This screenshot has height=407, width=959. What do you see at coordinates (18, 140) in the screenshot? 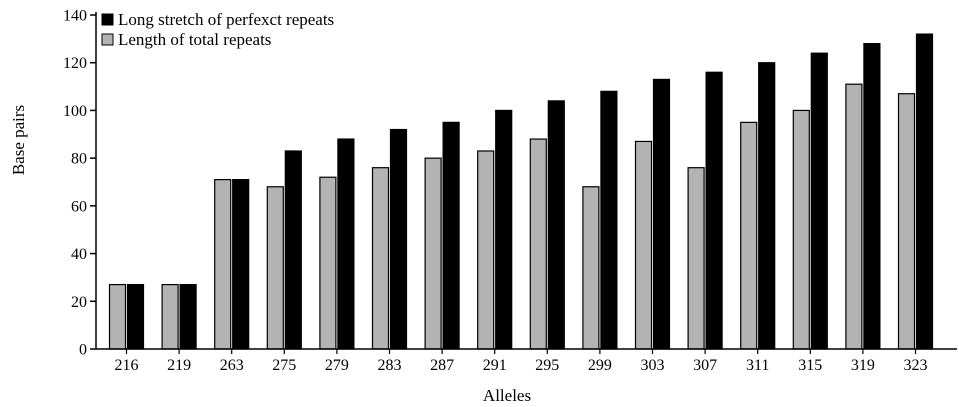
I see `y-axis-label: Base pairs` at bounding box center [18, 140].